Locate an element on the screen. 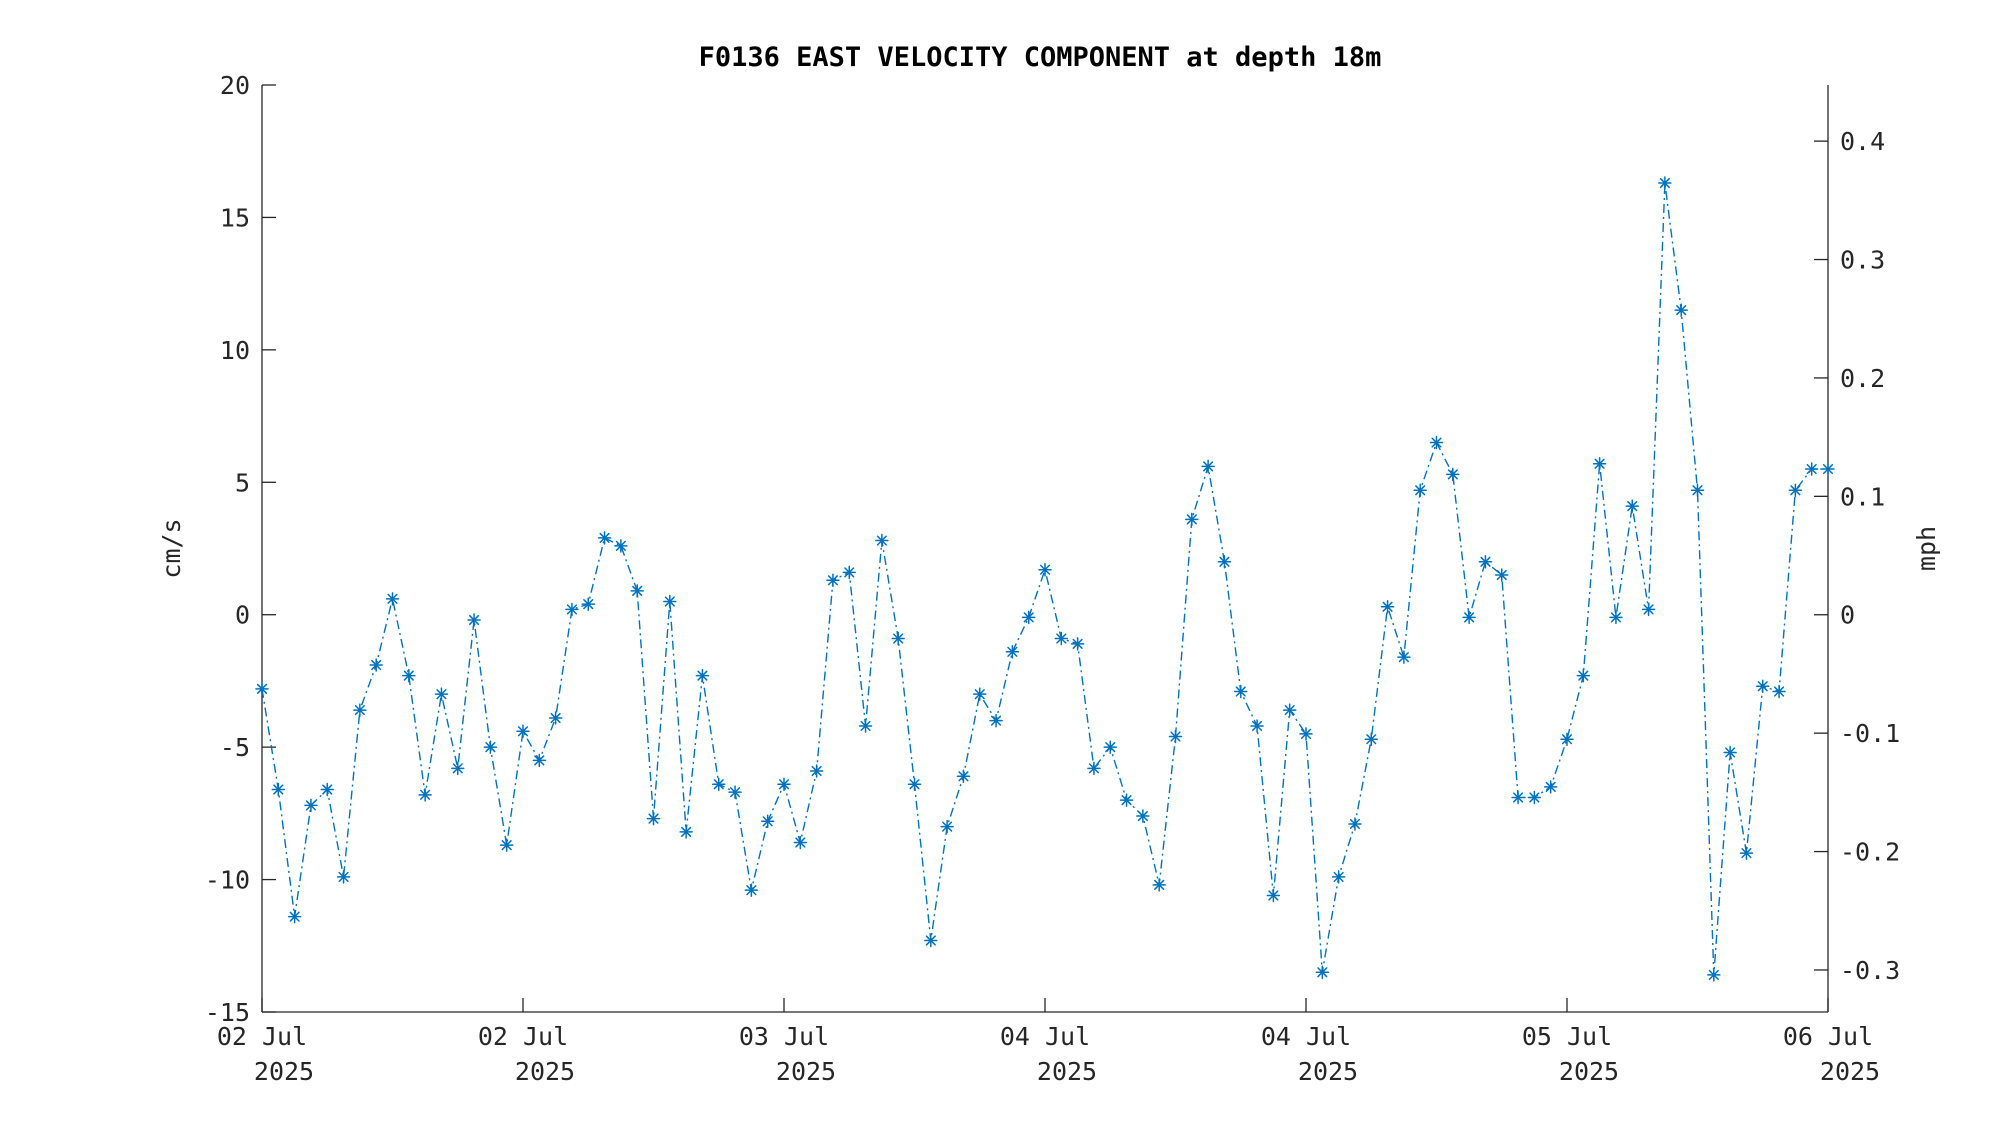  x-tick-label-date: 06 Jul is located at coordinates (1828, 1036).